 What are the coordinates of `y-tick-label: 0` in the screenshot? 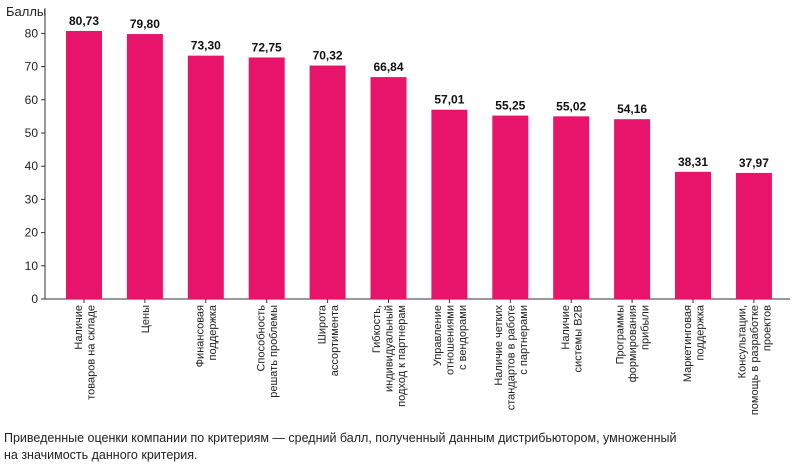 It's located at (34, 299).